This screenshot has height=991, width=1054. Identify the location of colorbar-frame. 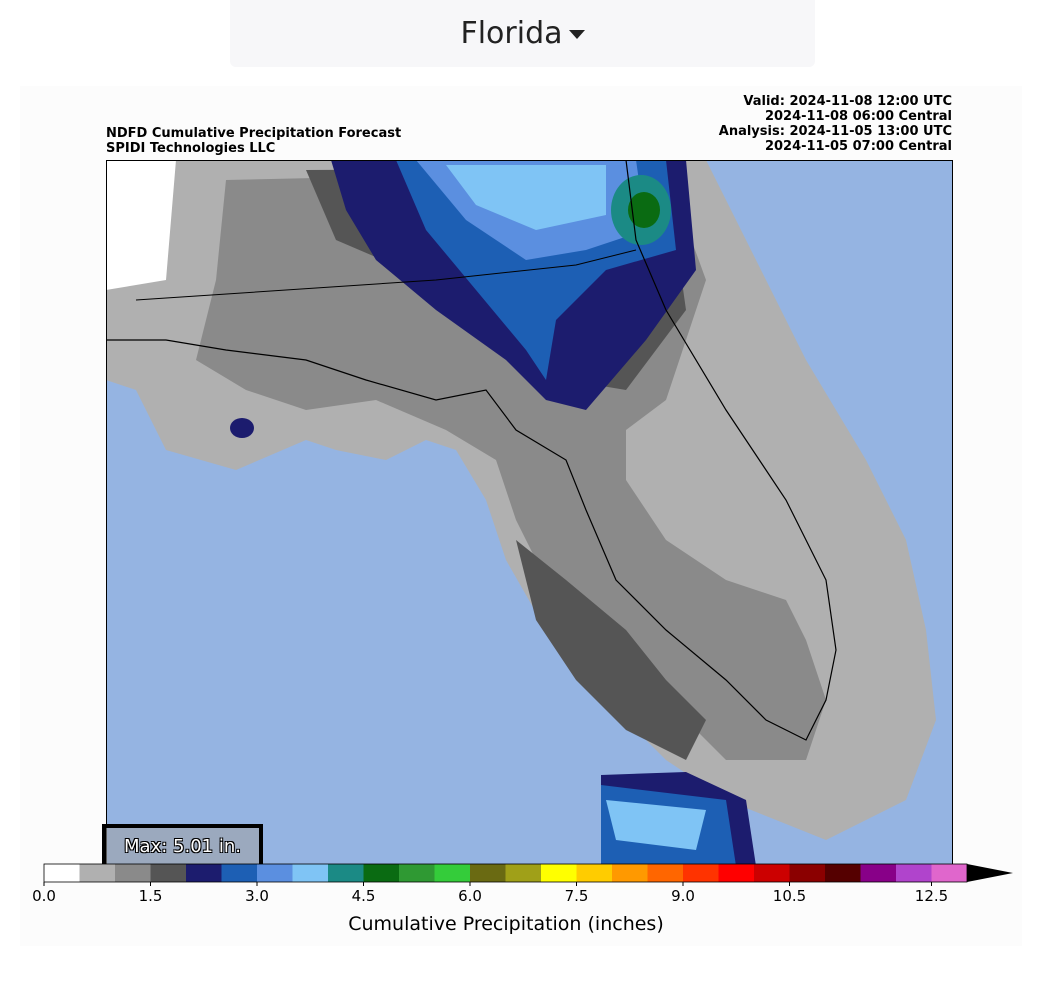
(505, 873).